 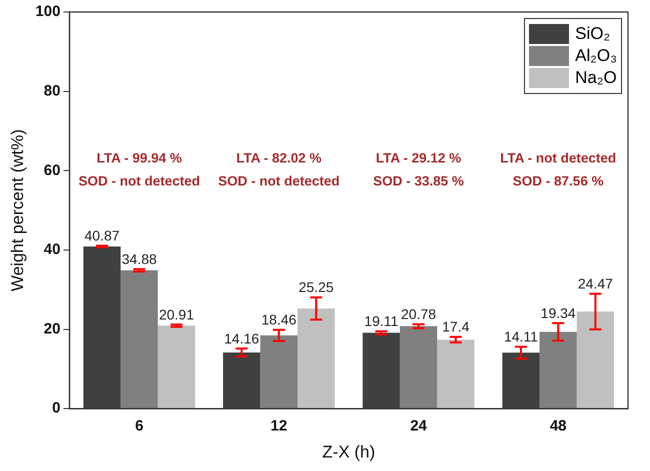 I want to click on x-tick-label: 48, so click(x=558, y=426).